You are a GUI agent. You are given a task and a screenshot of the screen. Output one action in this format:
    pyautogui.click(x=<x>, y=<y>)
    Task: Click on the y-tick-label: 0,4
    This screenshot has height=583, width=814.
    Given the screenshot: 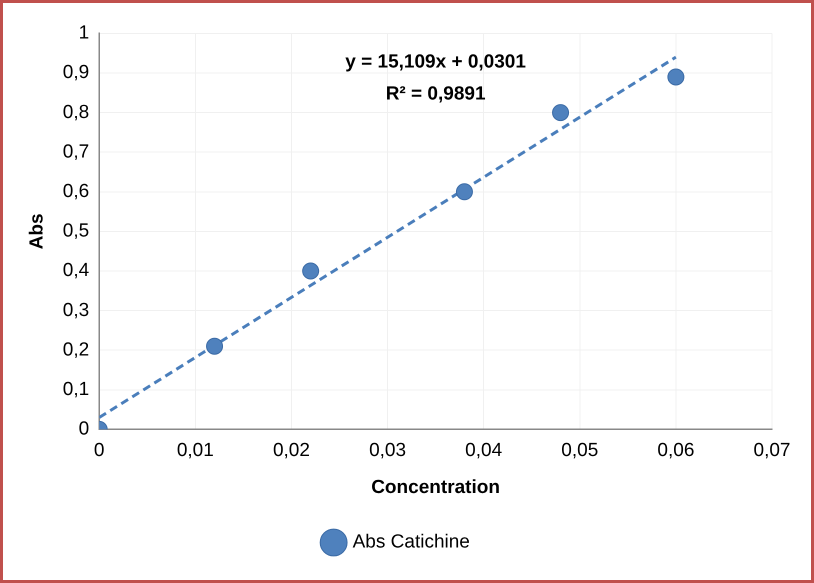 What is the action you would take?
    pyautogui.click(x=76, y=271)
    